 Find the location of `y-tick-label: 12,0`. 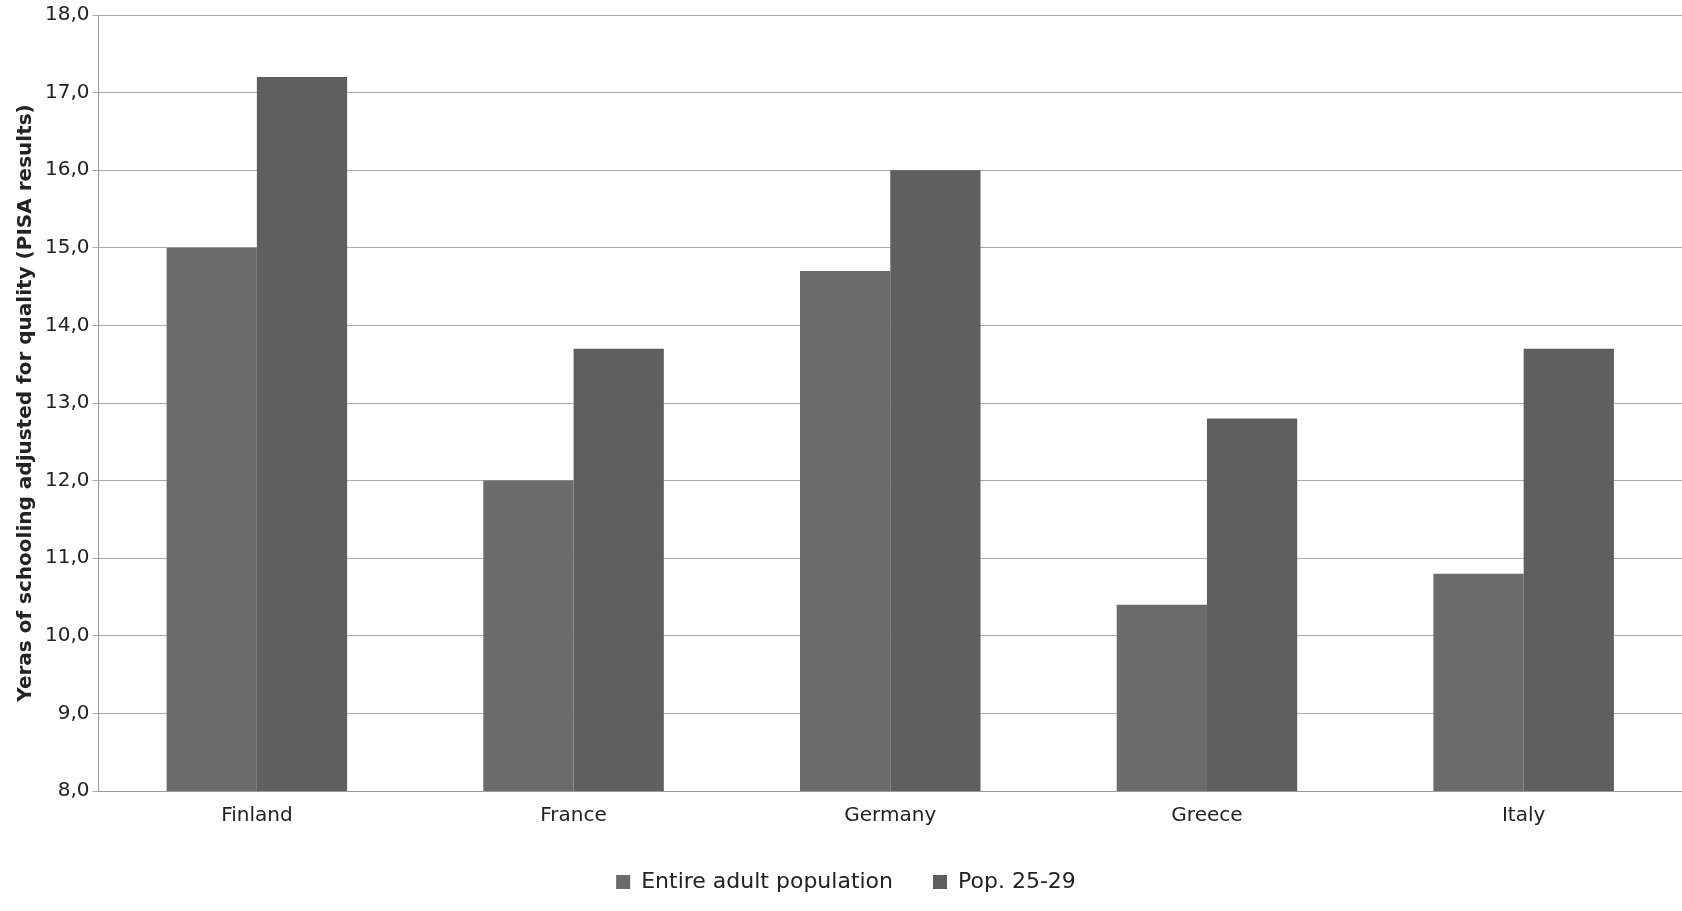

y-tick-label: 12,0 is located at coordinates (67, 478).